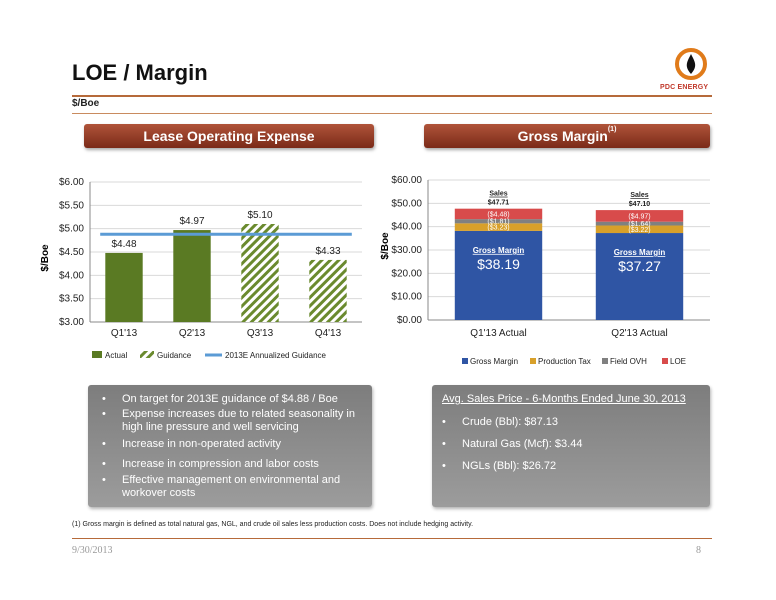 This screenshot has height=600, width=776. Describe the element at coordinates (147, 354) in the screenshot. I see `legend-swatch-guidance` at that location.